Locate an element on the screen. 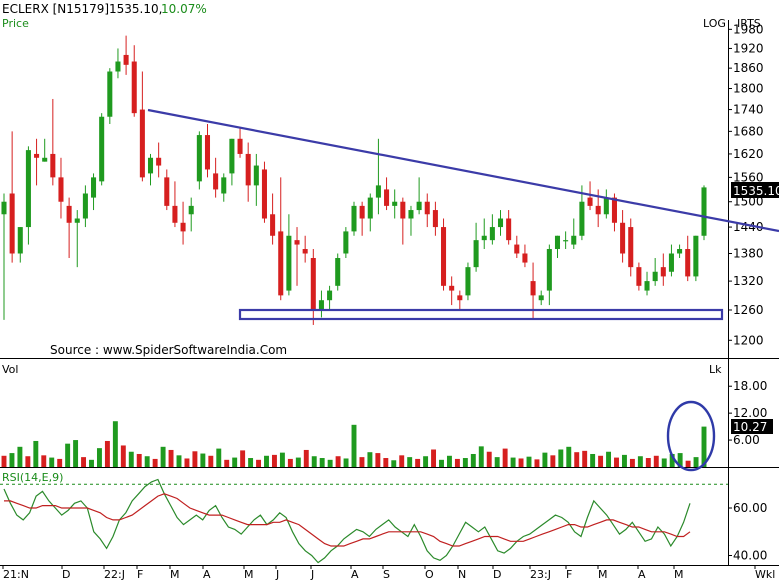 Image resolution: width=779 pixels, height=581 pixels. x-tick-label: O is located at coordinates (429, 574).